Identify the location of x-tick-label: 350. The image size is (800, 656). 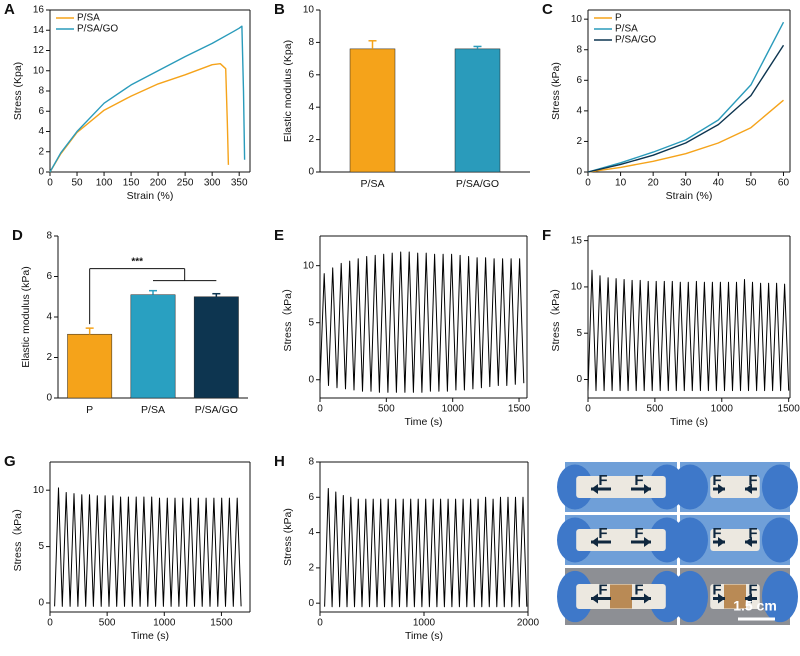
(239, 183).